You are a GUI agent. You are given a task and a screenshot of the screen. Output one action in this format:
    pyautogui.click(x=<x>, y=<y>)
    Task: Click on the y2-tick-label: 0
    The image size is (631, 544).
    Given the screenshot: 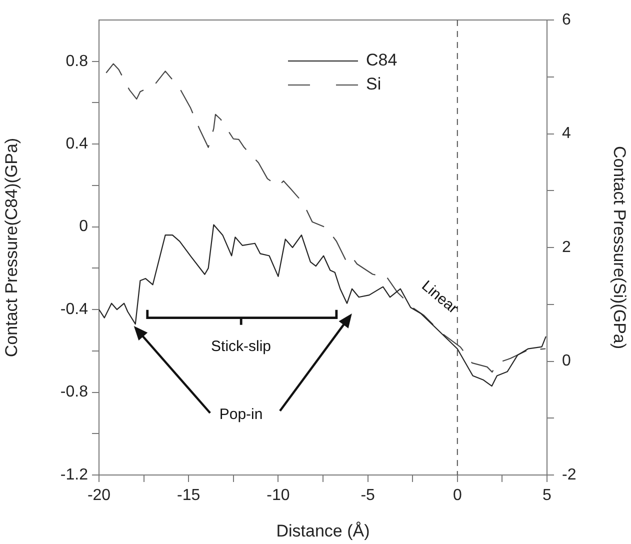 What is the action you would take?
    pyautogui.click(x=566, y=361)
    